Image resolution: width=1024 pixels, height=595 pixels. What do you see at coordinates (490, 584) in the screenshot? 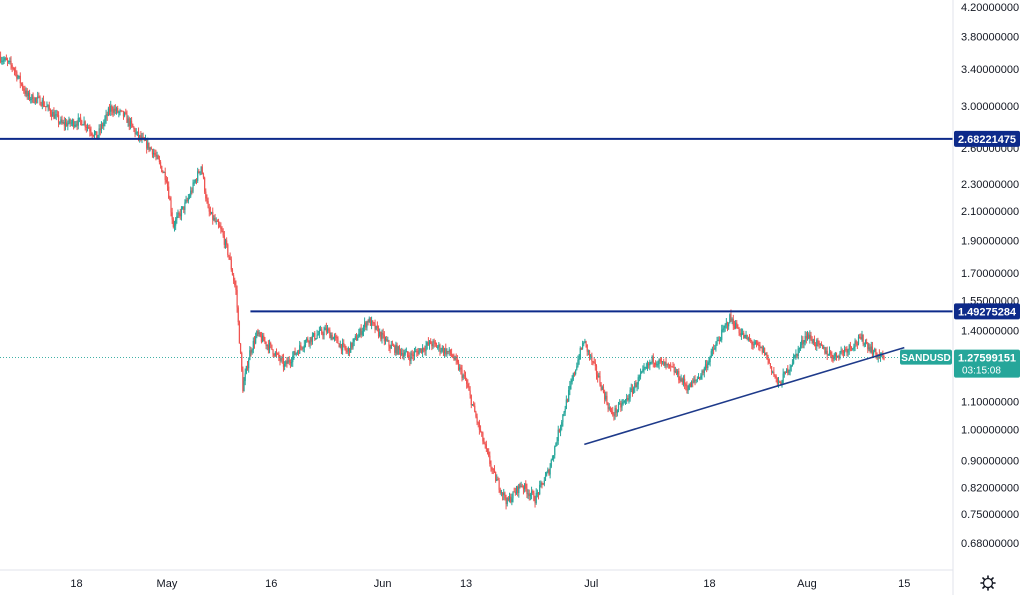
I see `time-axis: 18 May 16 Jun 13 Jul 18 Aug 15` at bounding box center [490, 584].